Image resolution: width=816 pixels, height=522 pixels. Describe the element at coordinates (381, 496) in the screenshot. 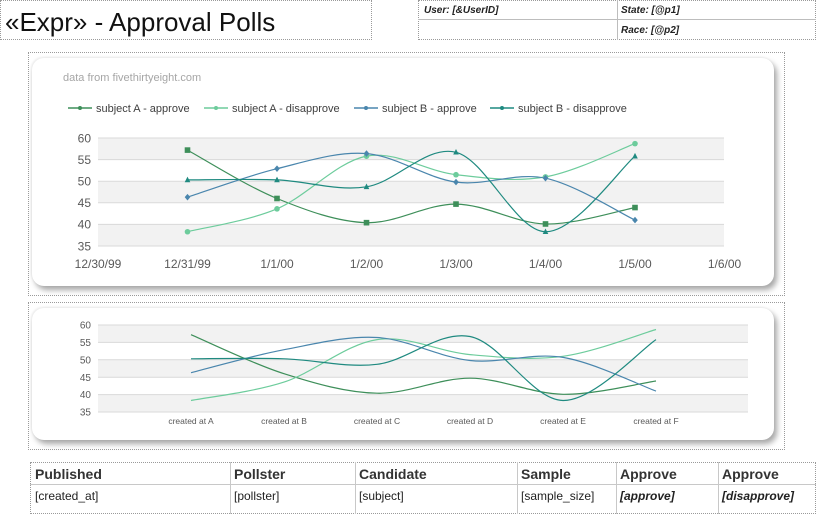

I see `cell-subject: [subject]` at that location.